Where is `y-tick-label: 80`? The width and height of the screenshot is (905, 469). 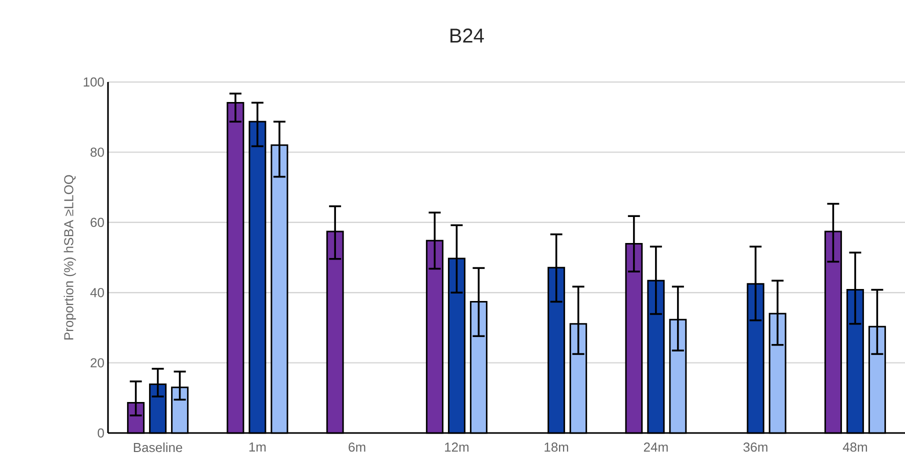
y-tick-label: 80 is located at coordinates (97, 152).